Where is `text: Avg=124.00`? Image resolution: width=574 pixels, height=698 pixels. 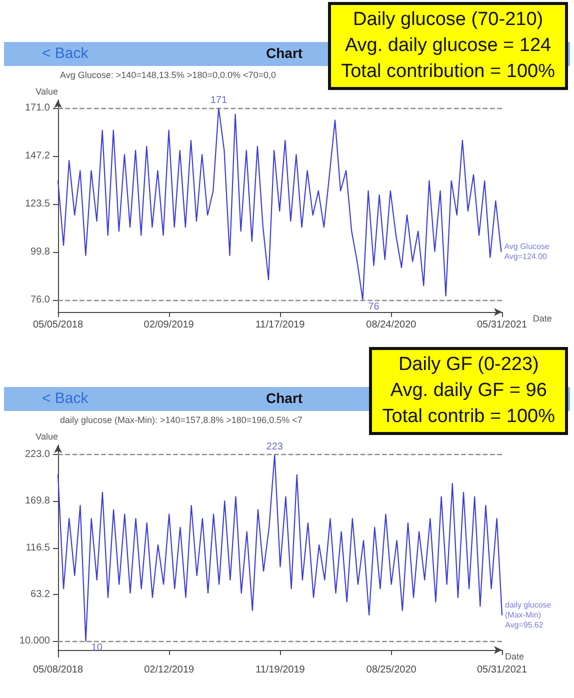
text: Avg=124.00 is located at coordinates (526, 256).